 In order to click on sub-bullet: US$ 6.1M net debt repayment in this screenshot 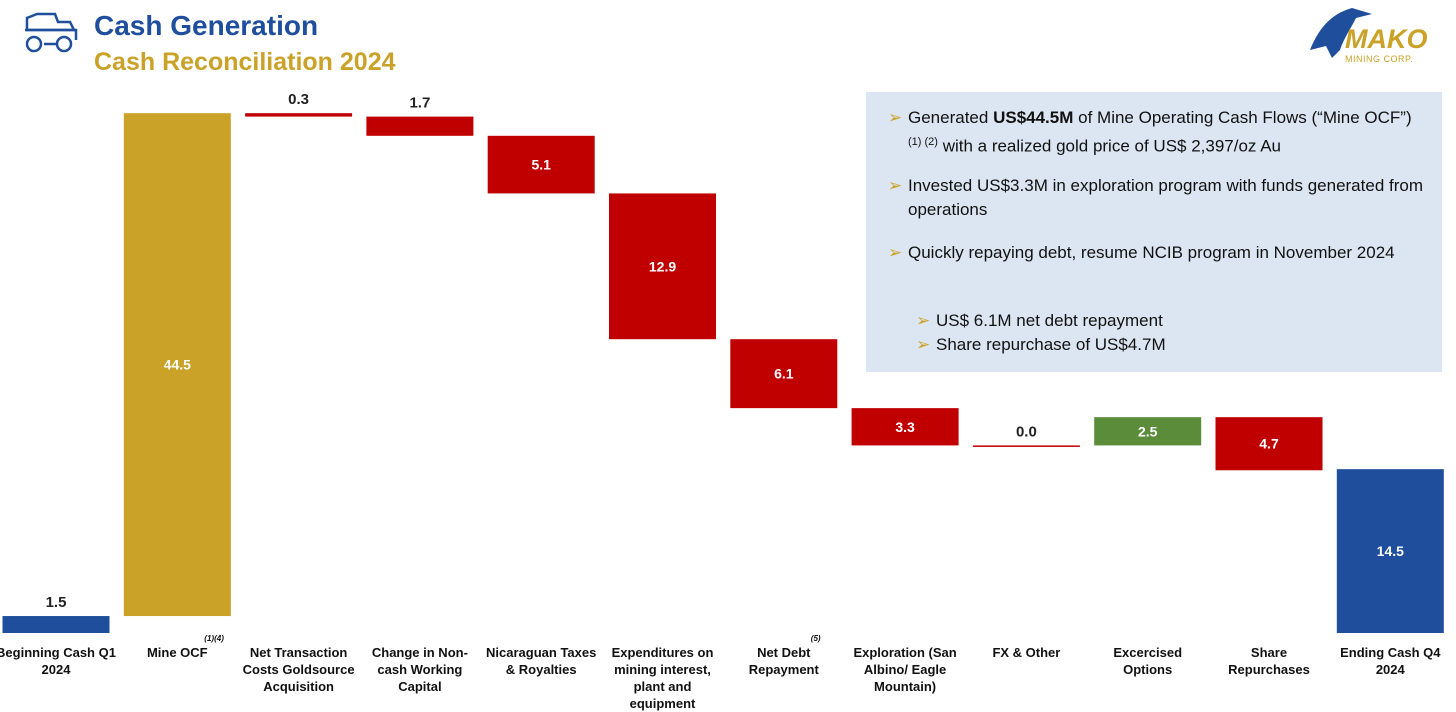, I will do `click(1039, 321)`.